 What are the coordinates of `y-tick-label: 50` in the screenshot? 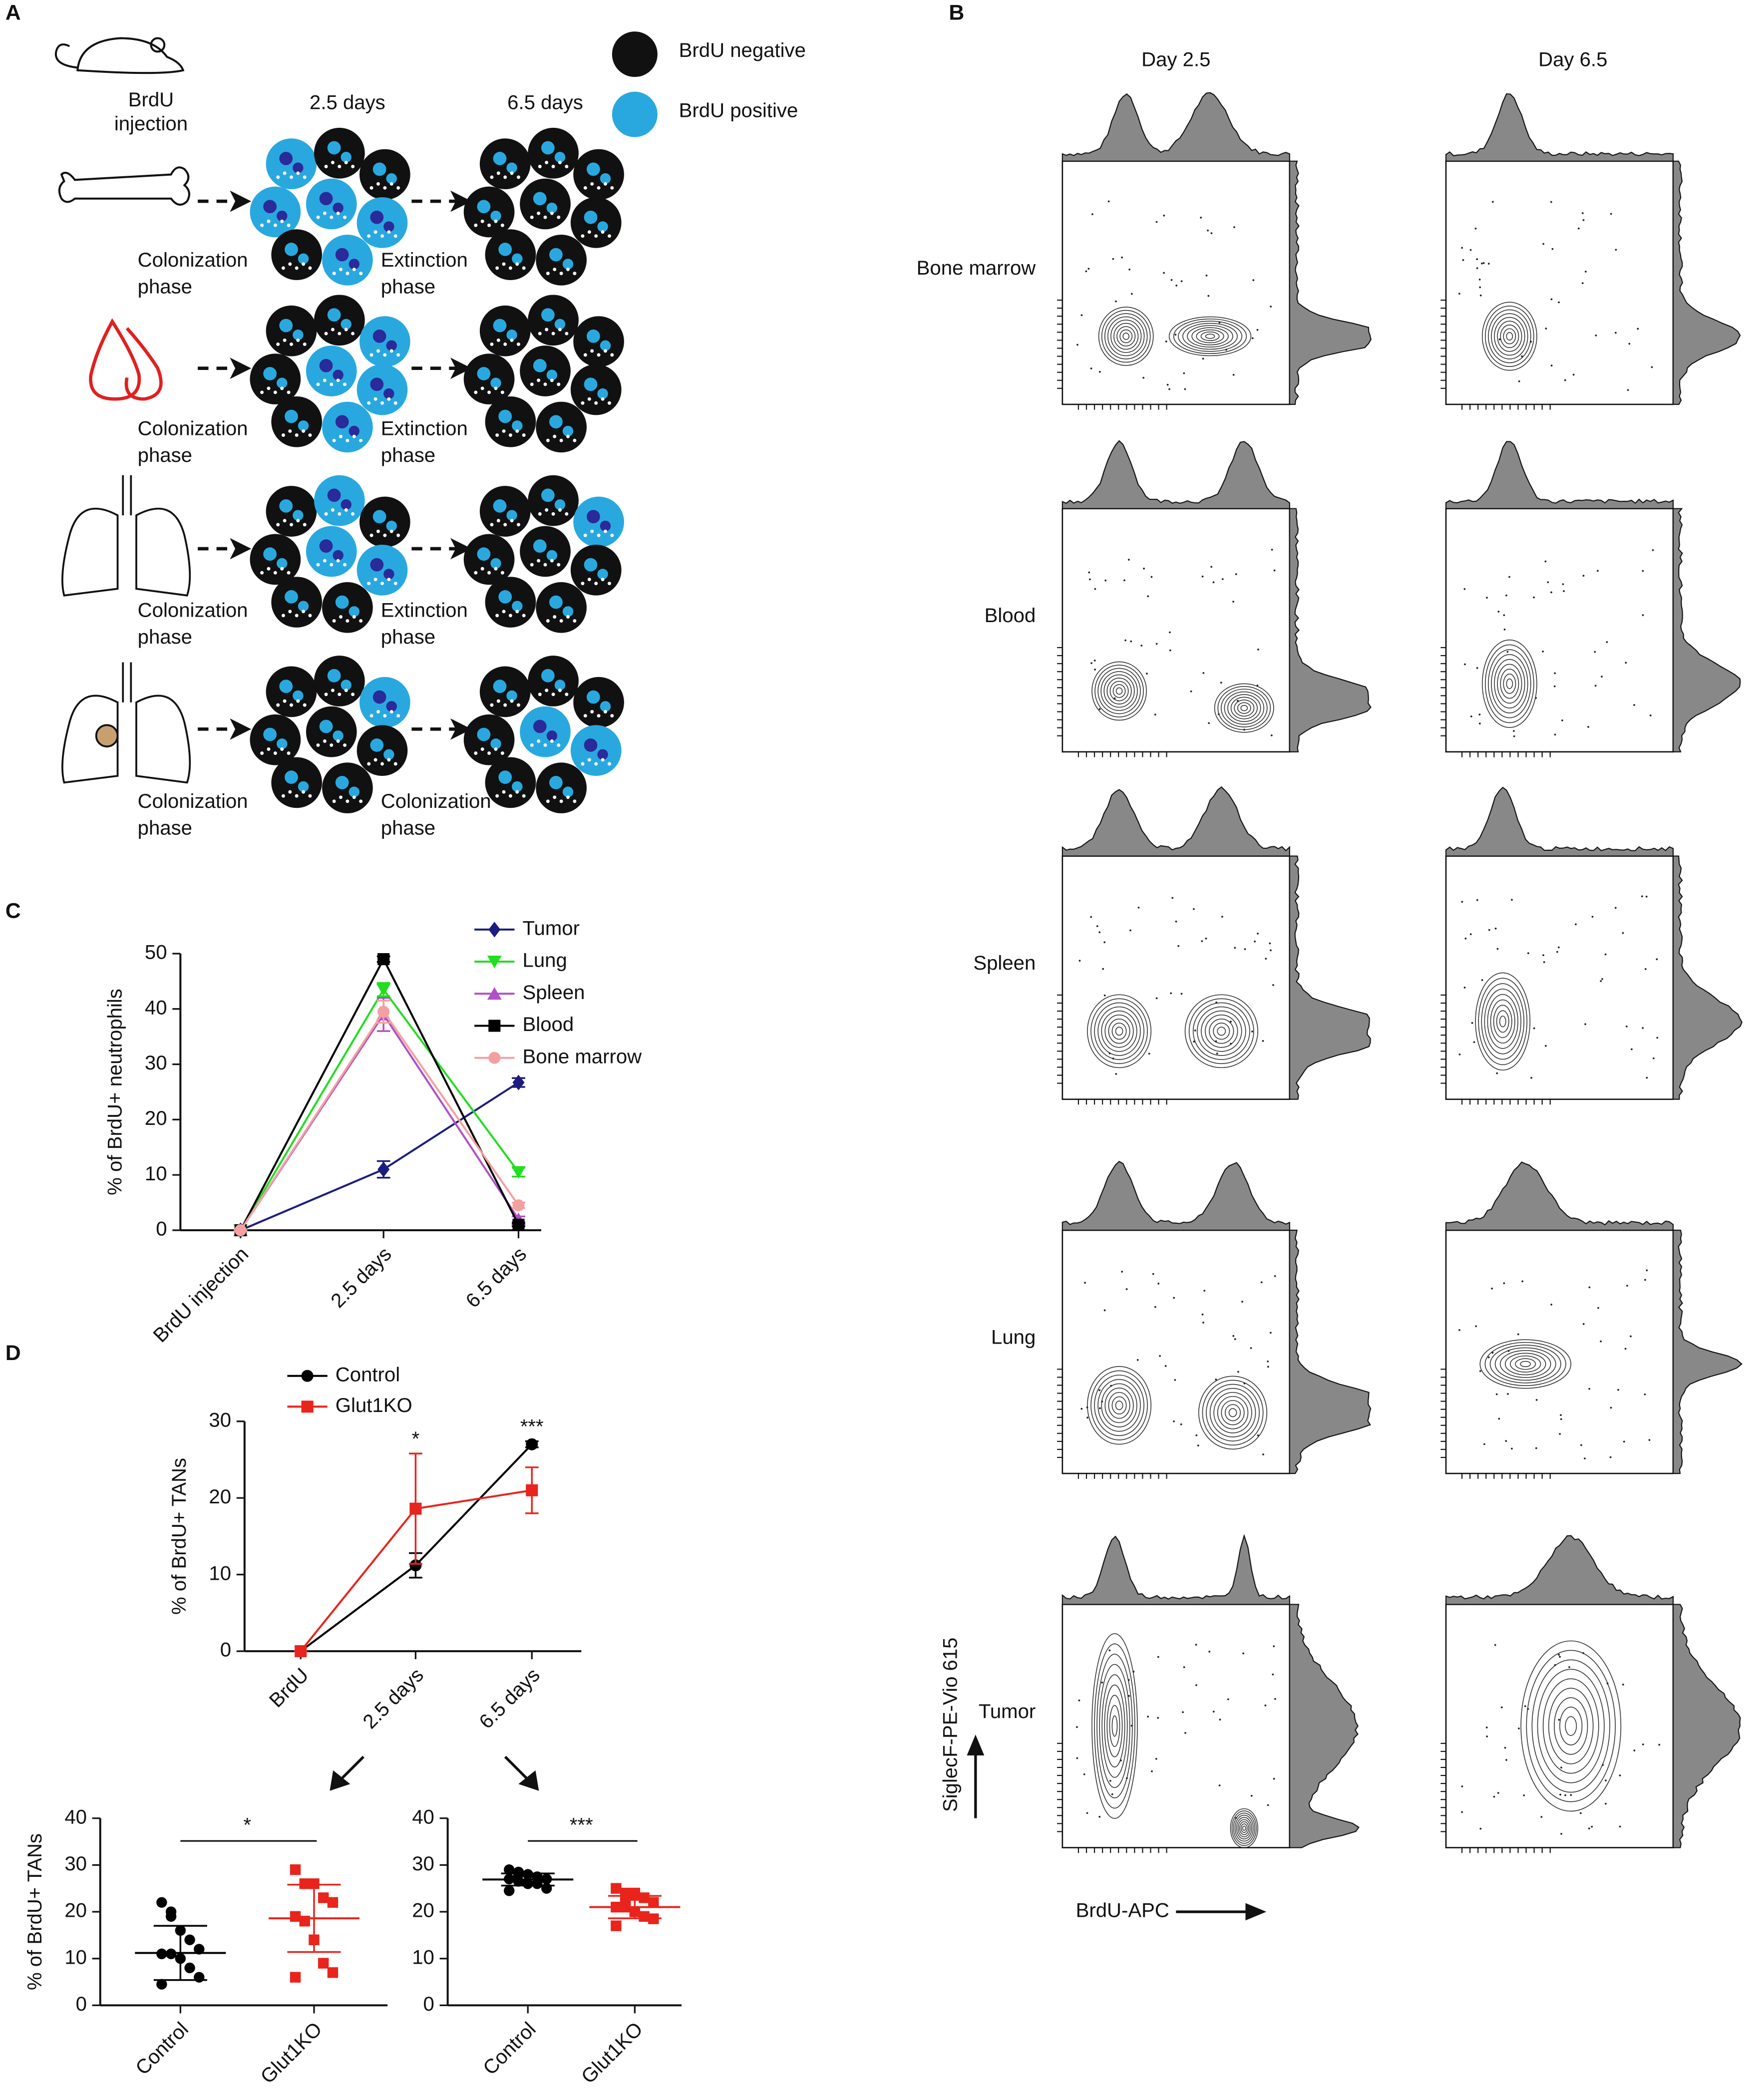 It's located at (156, 952).